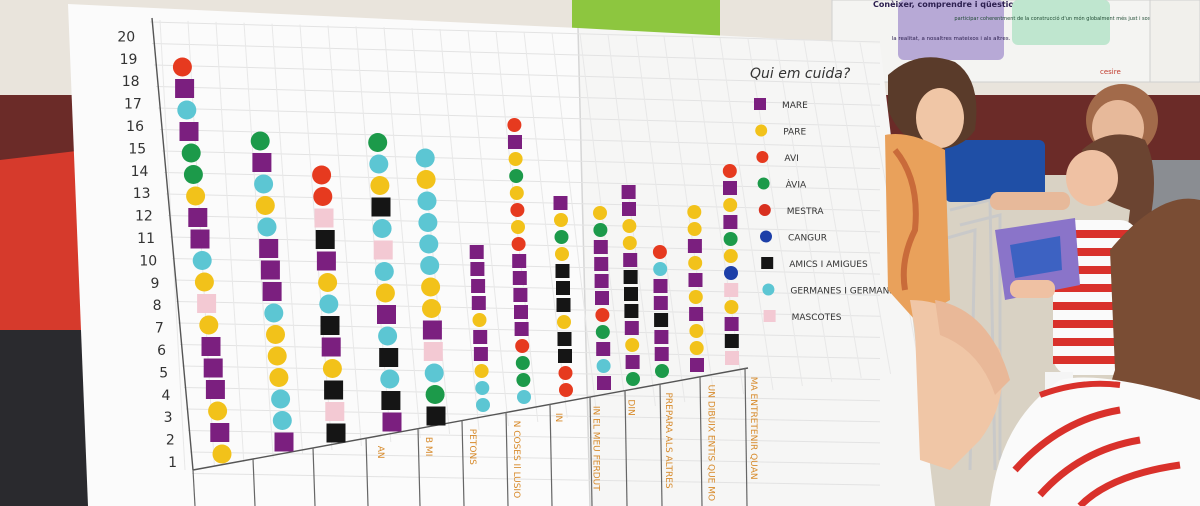 This screenshot has height=506, width=1200. I want to click on y-tick-label: 2, so click(170, 441).